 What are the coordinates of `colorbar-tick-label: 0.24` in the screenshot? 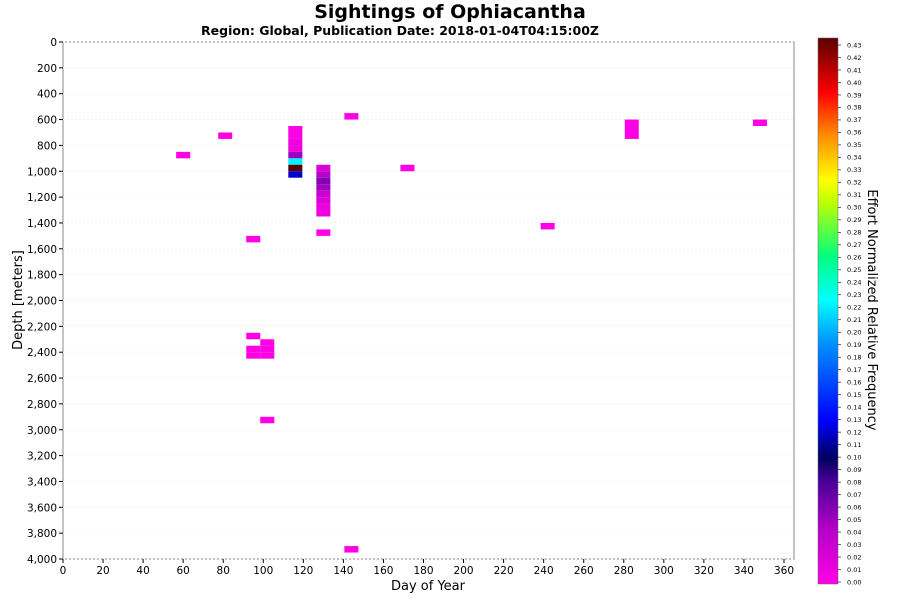 It's located at (854, 283).